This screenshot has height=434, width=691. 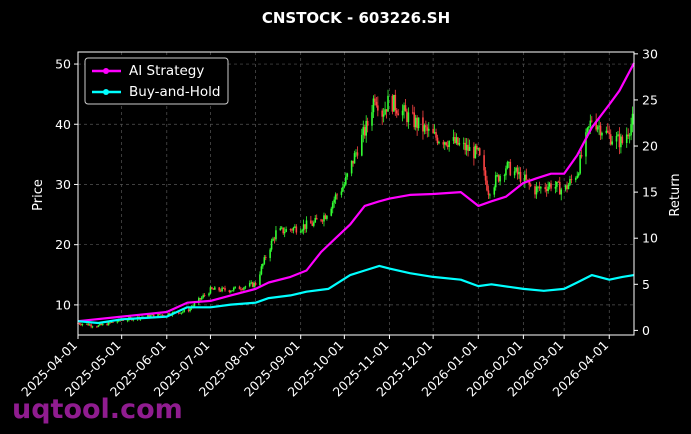 What do you see at coordinates (650, 99) in the screenshot?
I see `y2-tick-label: 25` at bounding box center [650, 99].